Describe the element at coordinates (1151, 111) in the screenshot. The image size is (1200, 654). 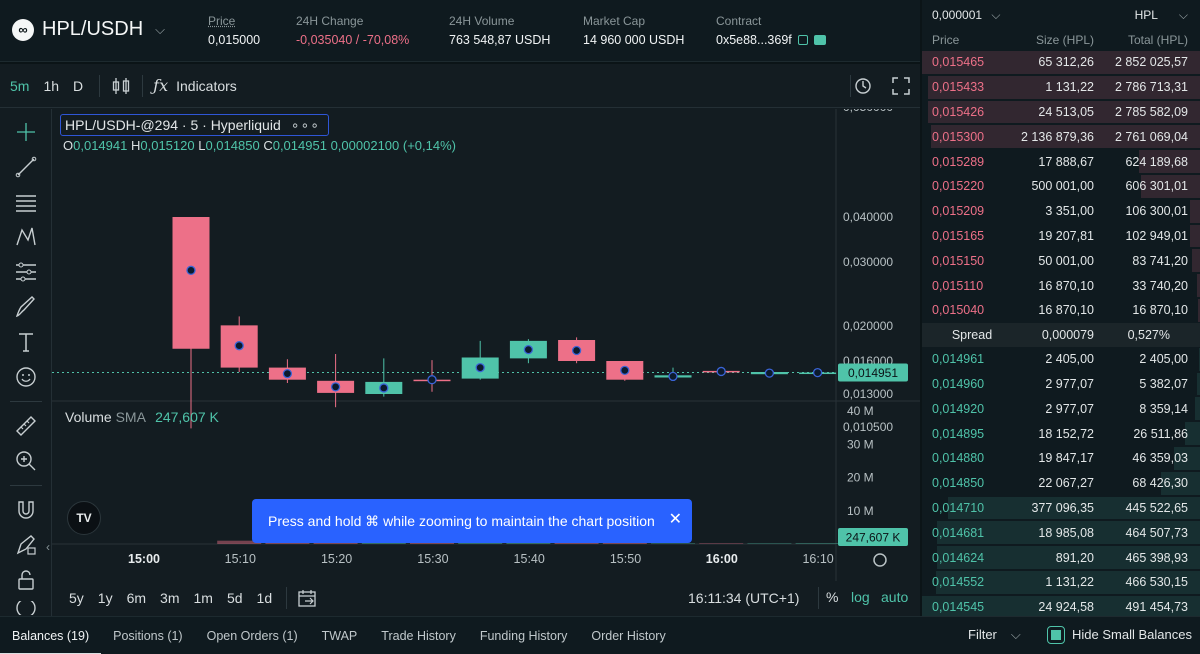
I see `book-total: 2 785 582,09` at that location.